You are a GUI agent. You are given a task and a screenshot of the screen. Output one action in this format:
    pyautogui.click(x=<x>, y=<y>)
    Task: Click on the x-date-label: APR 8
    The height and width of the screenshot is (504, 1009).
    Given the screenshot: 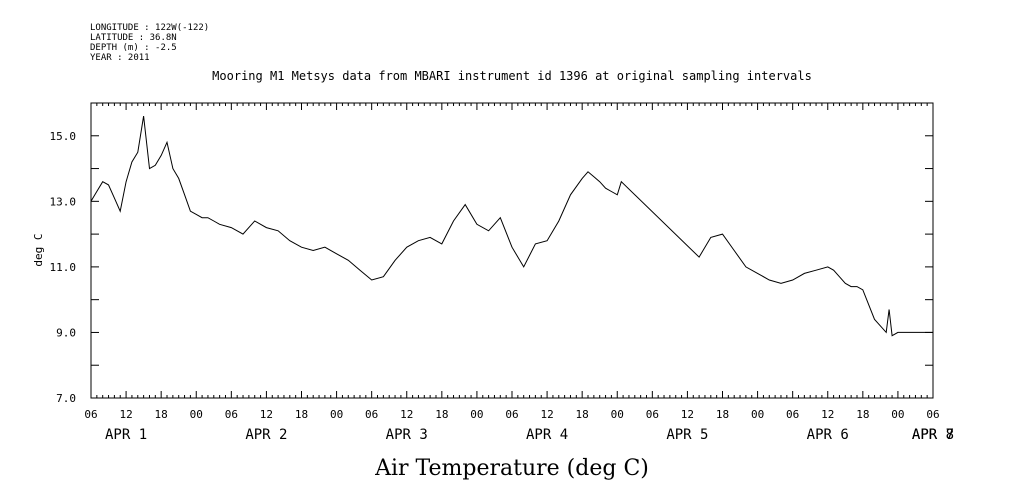 What is the action you would take?
    pyautogui.click(x=933, y=435)
    